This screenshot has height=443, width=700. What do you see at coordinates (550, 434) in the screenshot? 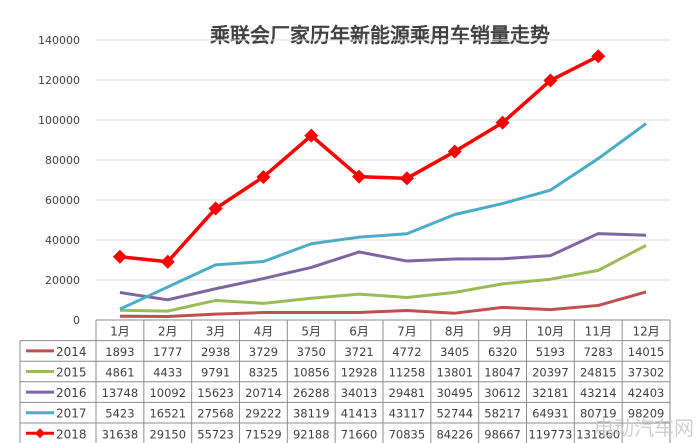
I see `table-cell: 119773` at bounding box center [550, 434].